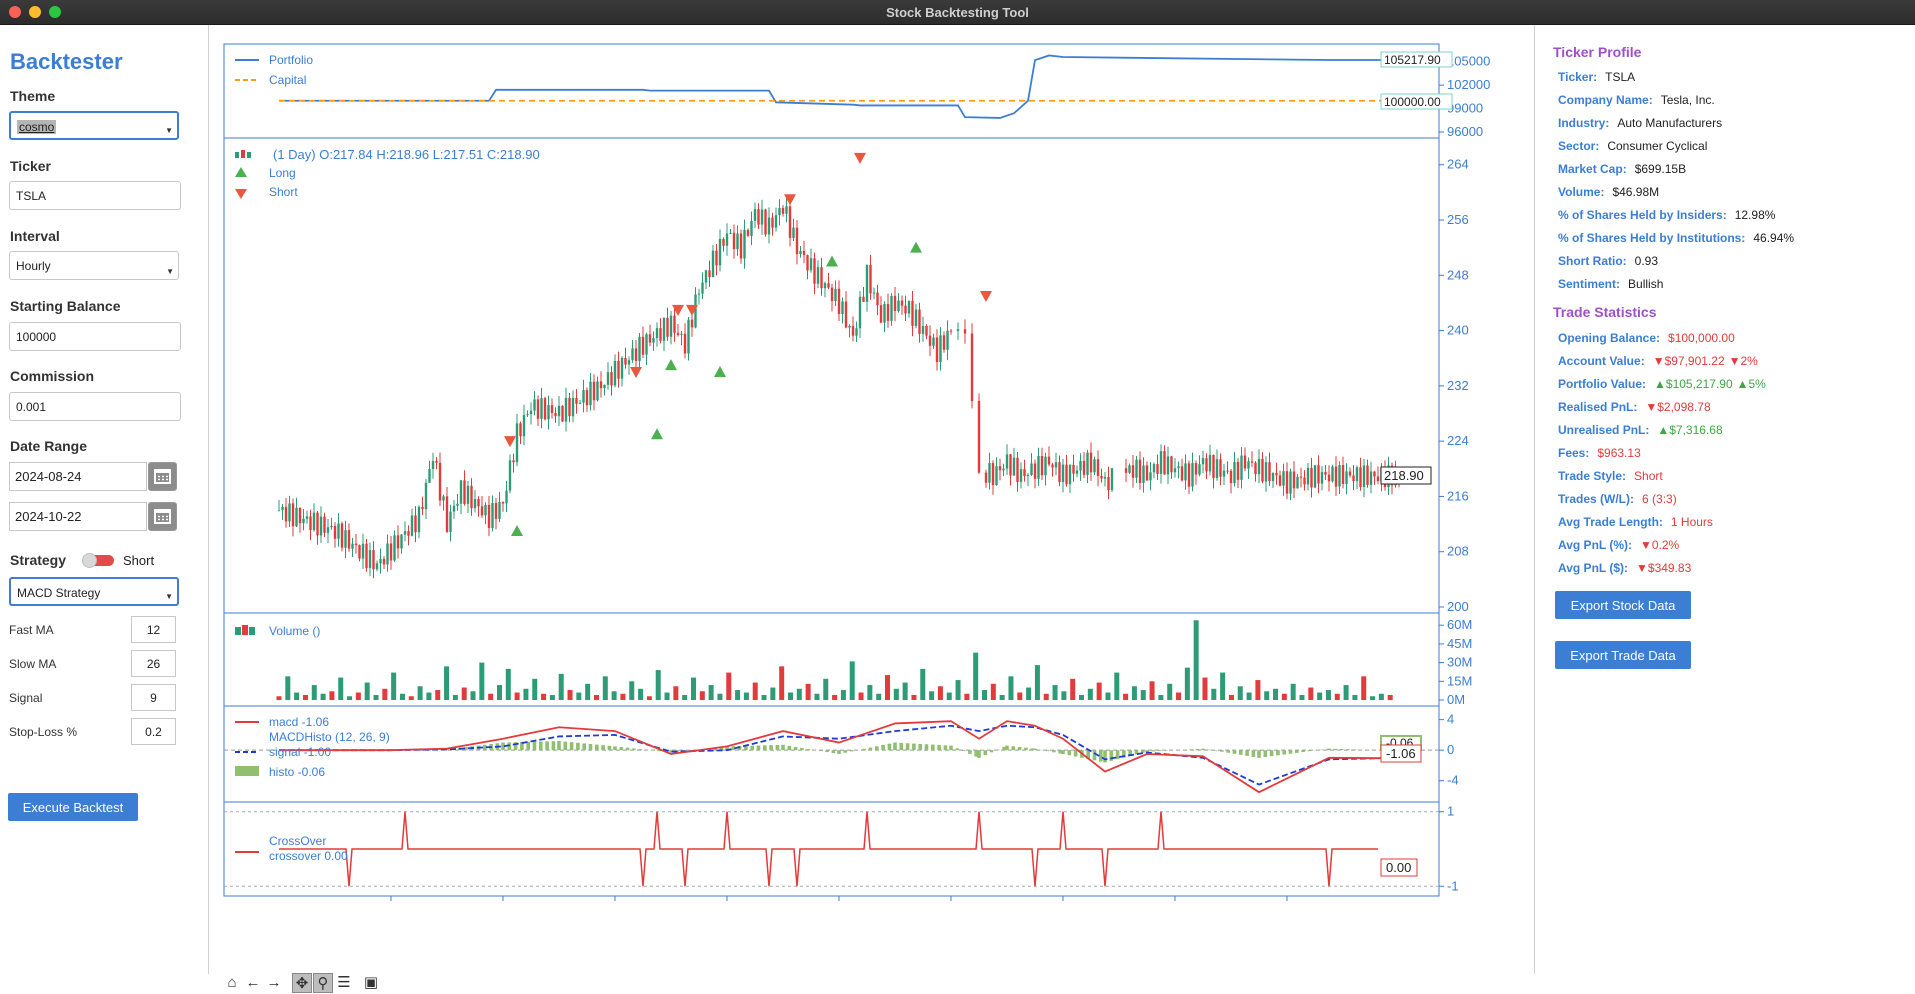 The width and height of the screenshot is (1915, 994). Describe the element at coordinates (73, 807) in the screenshot. I see `execute-backtest-button: Execute Backtest` at that location.